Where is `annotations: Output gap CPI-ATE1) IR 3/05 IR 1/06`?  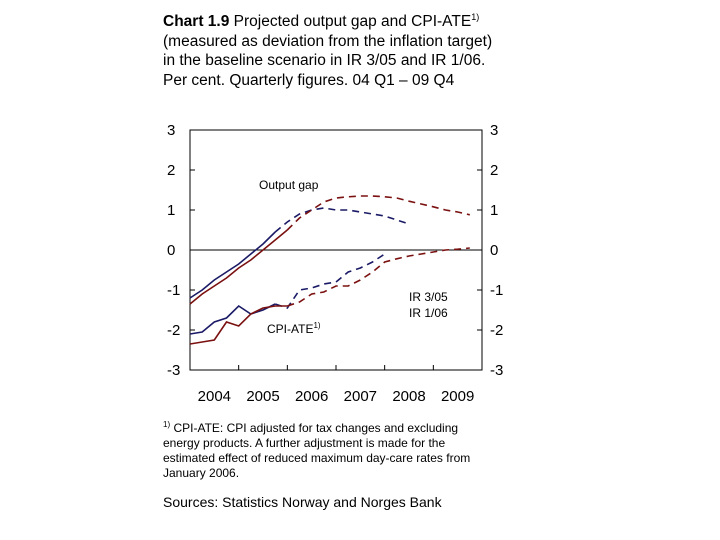 annotations: Output gap CPI-ATE1) IR 3/05 IR 1/06 is located at coordinates (353, 257).